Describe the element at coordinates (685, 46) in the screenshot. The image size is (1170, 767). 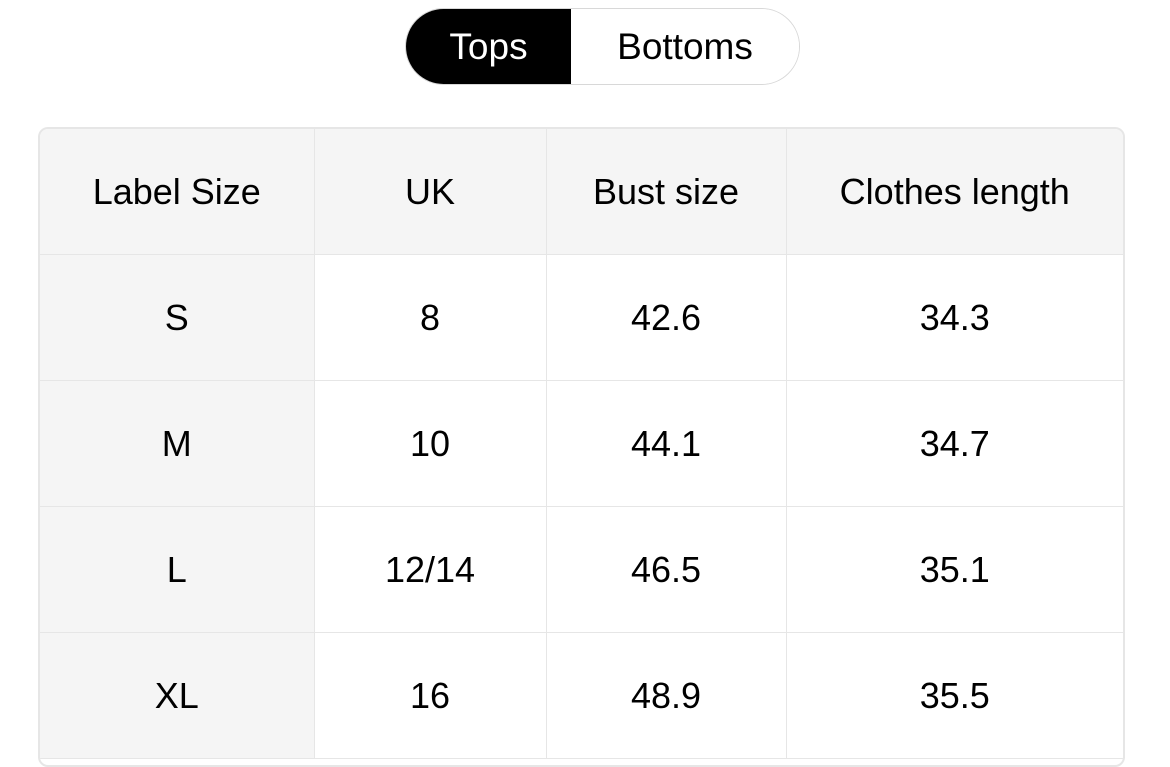
I see `tab-bottoms: Bottoms` at that location.